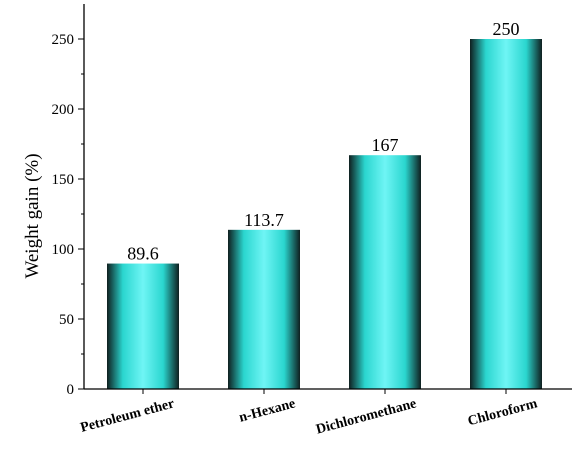 This screenshot has height=450, width=580. I want to click on y-axis-title: Weight gain (%), so click(32, 215).